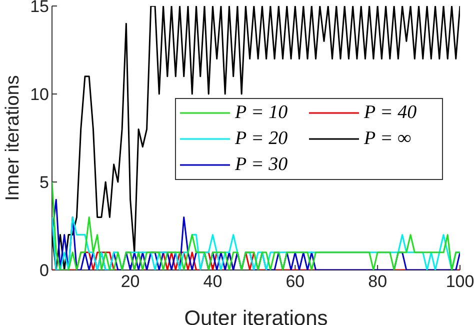  Describe the element at coordinates (388, 139) in the screenshot. I see `legend-label: P = ∞` at that location.